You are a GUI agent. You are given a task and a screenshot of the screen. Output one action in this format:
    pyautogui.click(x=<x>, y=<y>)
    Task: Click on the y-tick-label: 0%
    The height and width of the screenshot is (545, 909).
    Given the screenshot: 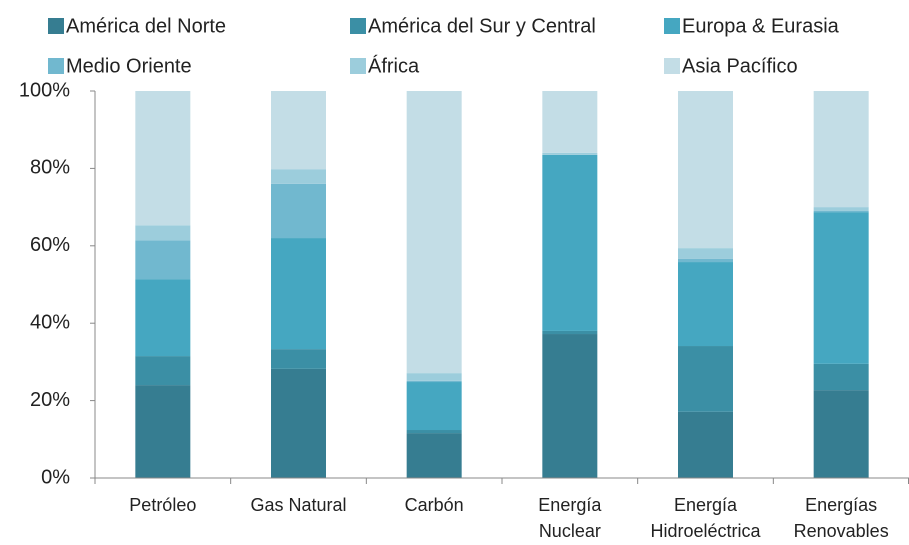 What is the action you would take?
    pyautogui.click(x=55, y=477)
    